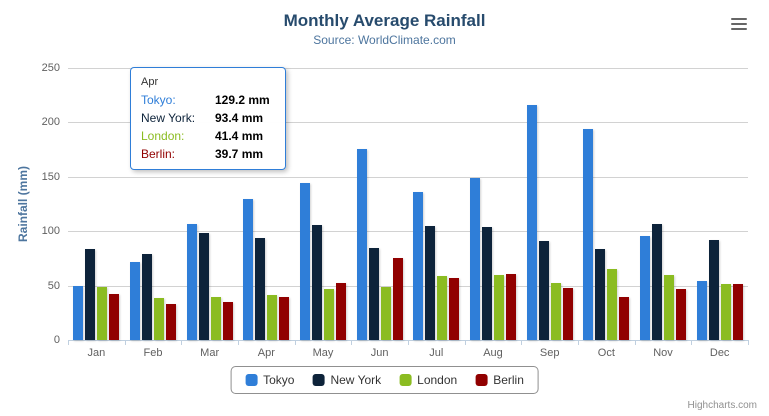 This screenshot has width=769, height=416. I want to click on bar-berlin-dec, so click(737, 312).